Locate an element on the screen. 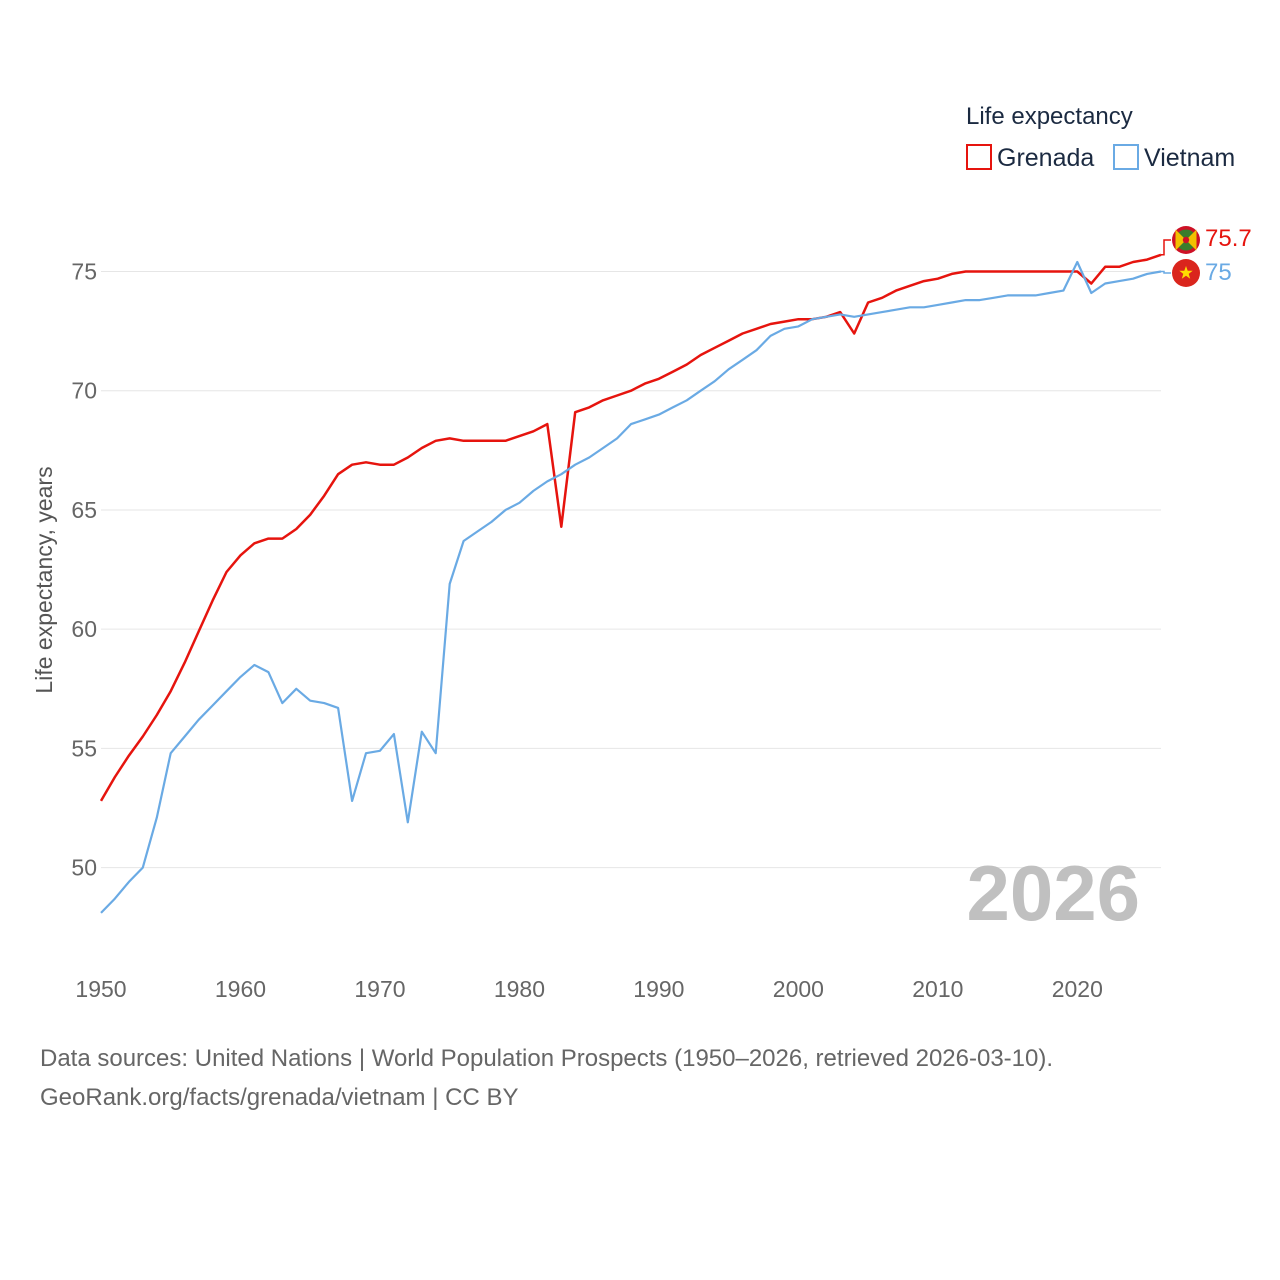 The image size is (1280, 1280). y-tick-label: 60 is located at coordinates (84, 629).